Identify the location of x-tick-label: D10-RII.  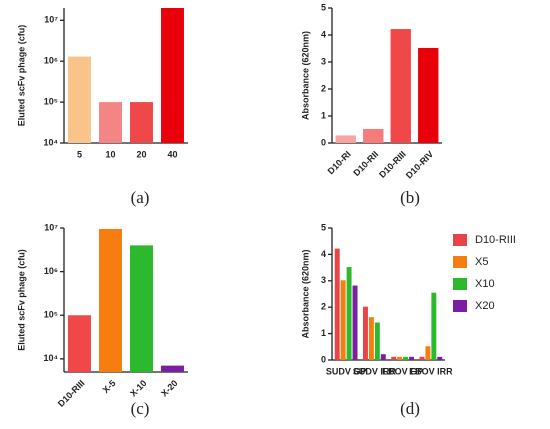
(365, 163).